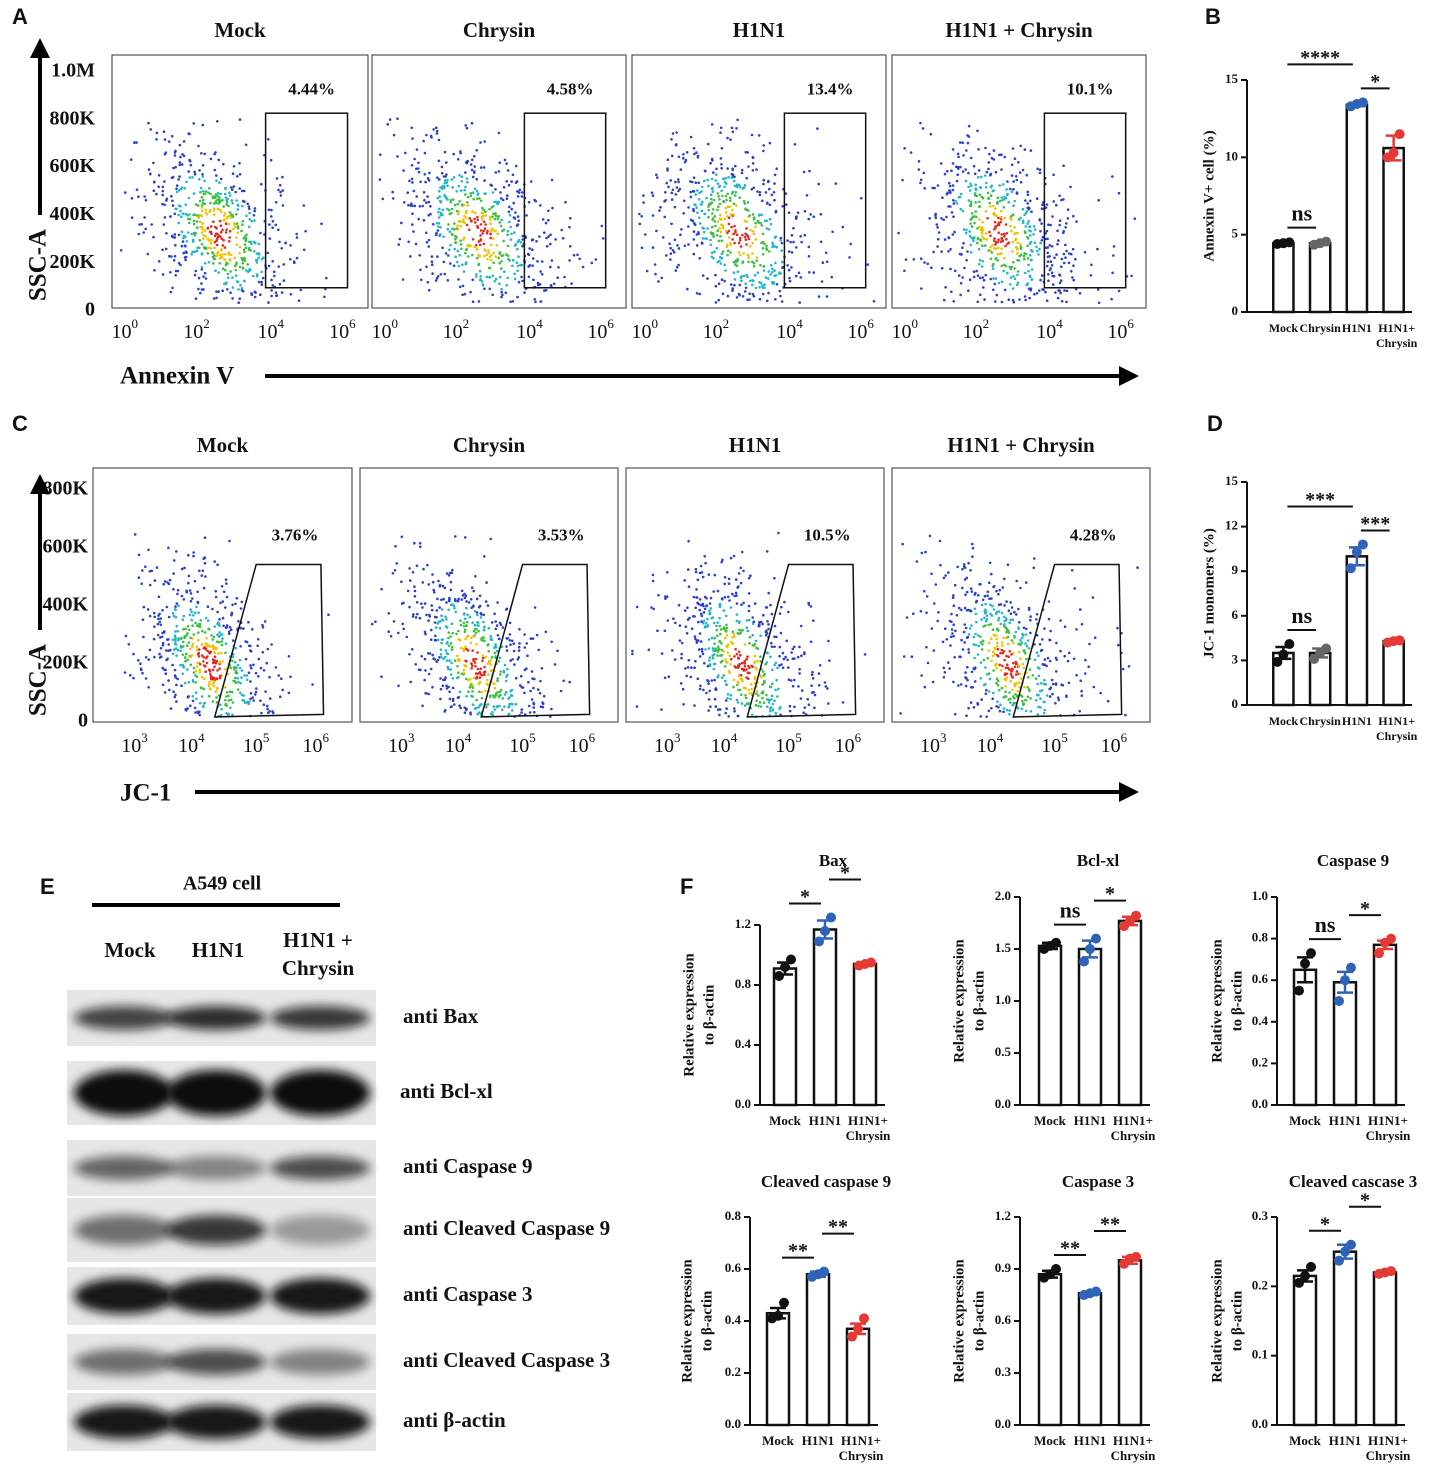 This screenshot has width=1435, height=1469. I want to click on blot-band, so click(320, 1093).